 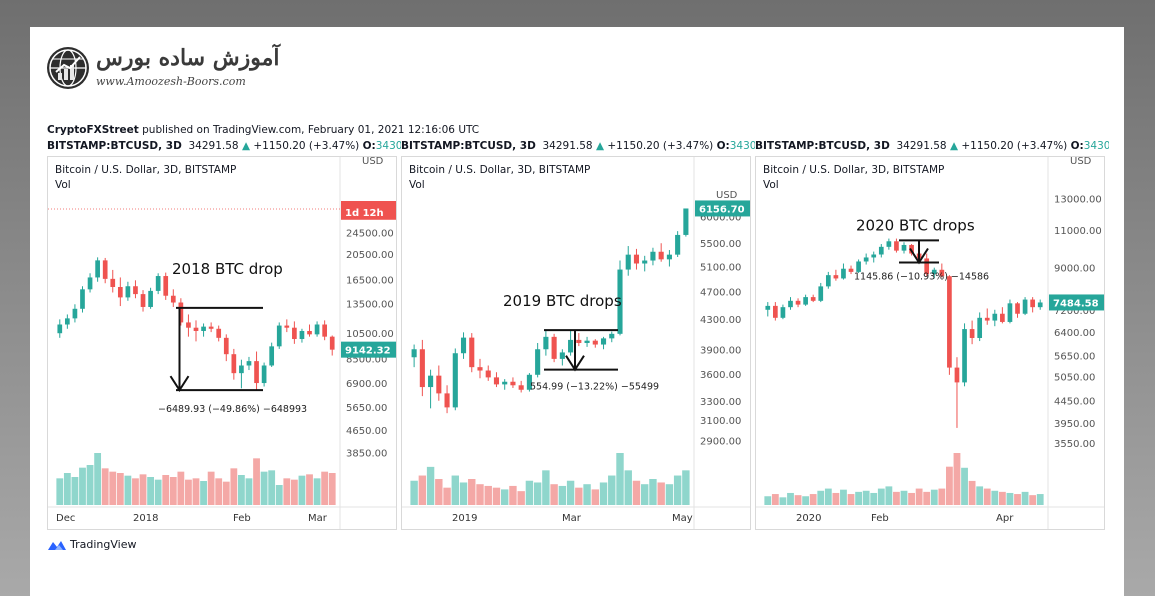 What do you see at coordinates (594, 387) in the screenshot?
I see `measure-label: 554.99 (−13.22%) −55499` at bounding box center [594, 387].